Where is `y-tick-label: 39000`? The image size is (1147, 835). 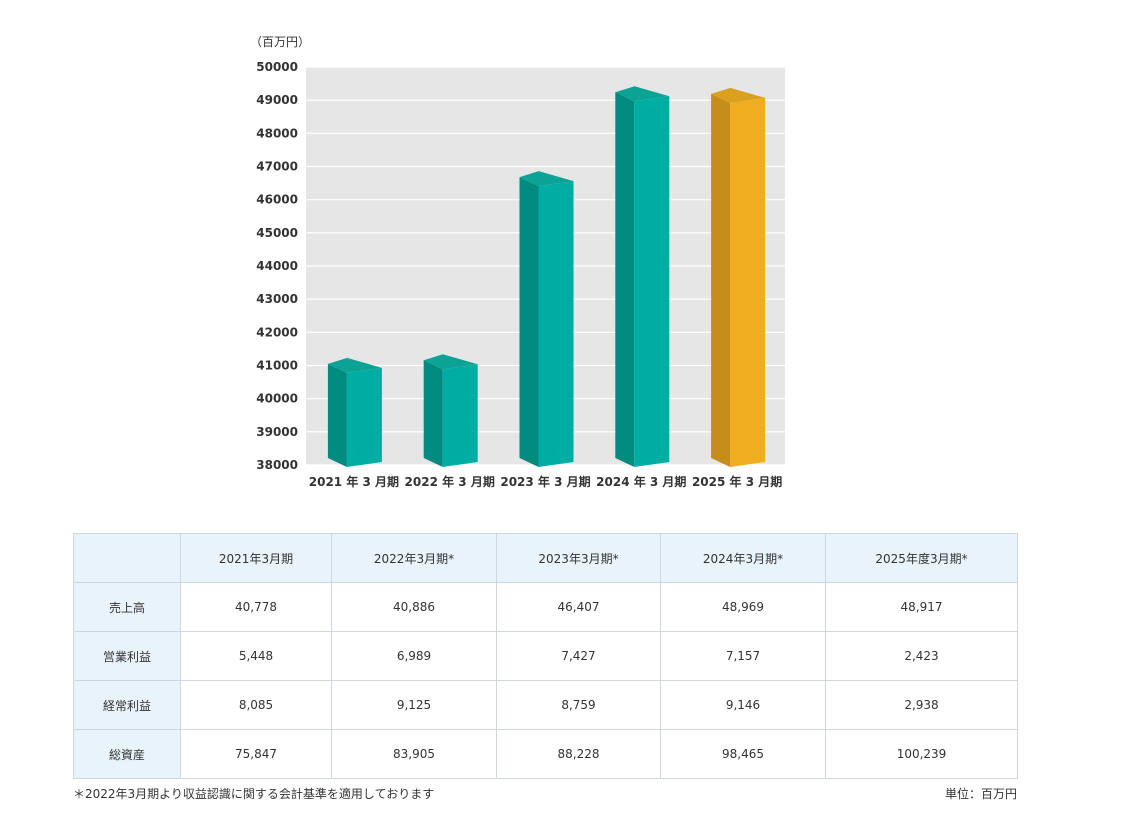
y-tick-label: 39000 is located at coordinates (277, 432).